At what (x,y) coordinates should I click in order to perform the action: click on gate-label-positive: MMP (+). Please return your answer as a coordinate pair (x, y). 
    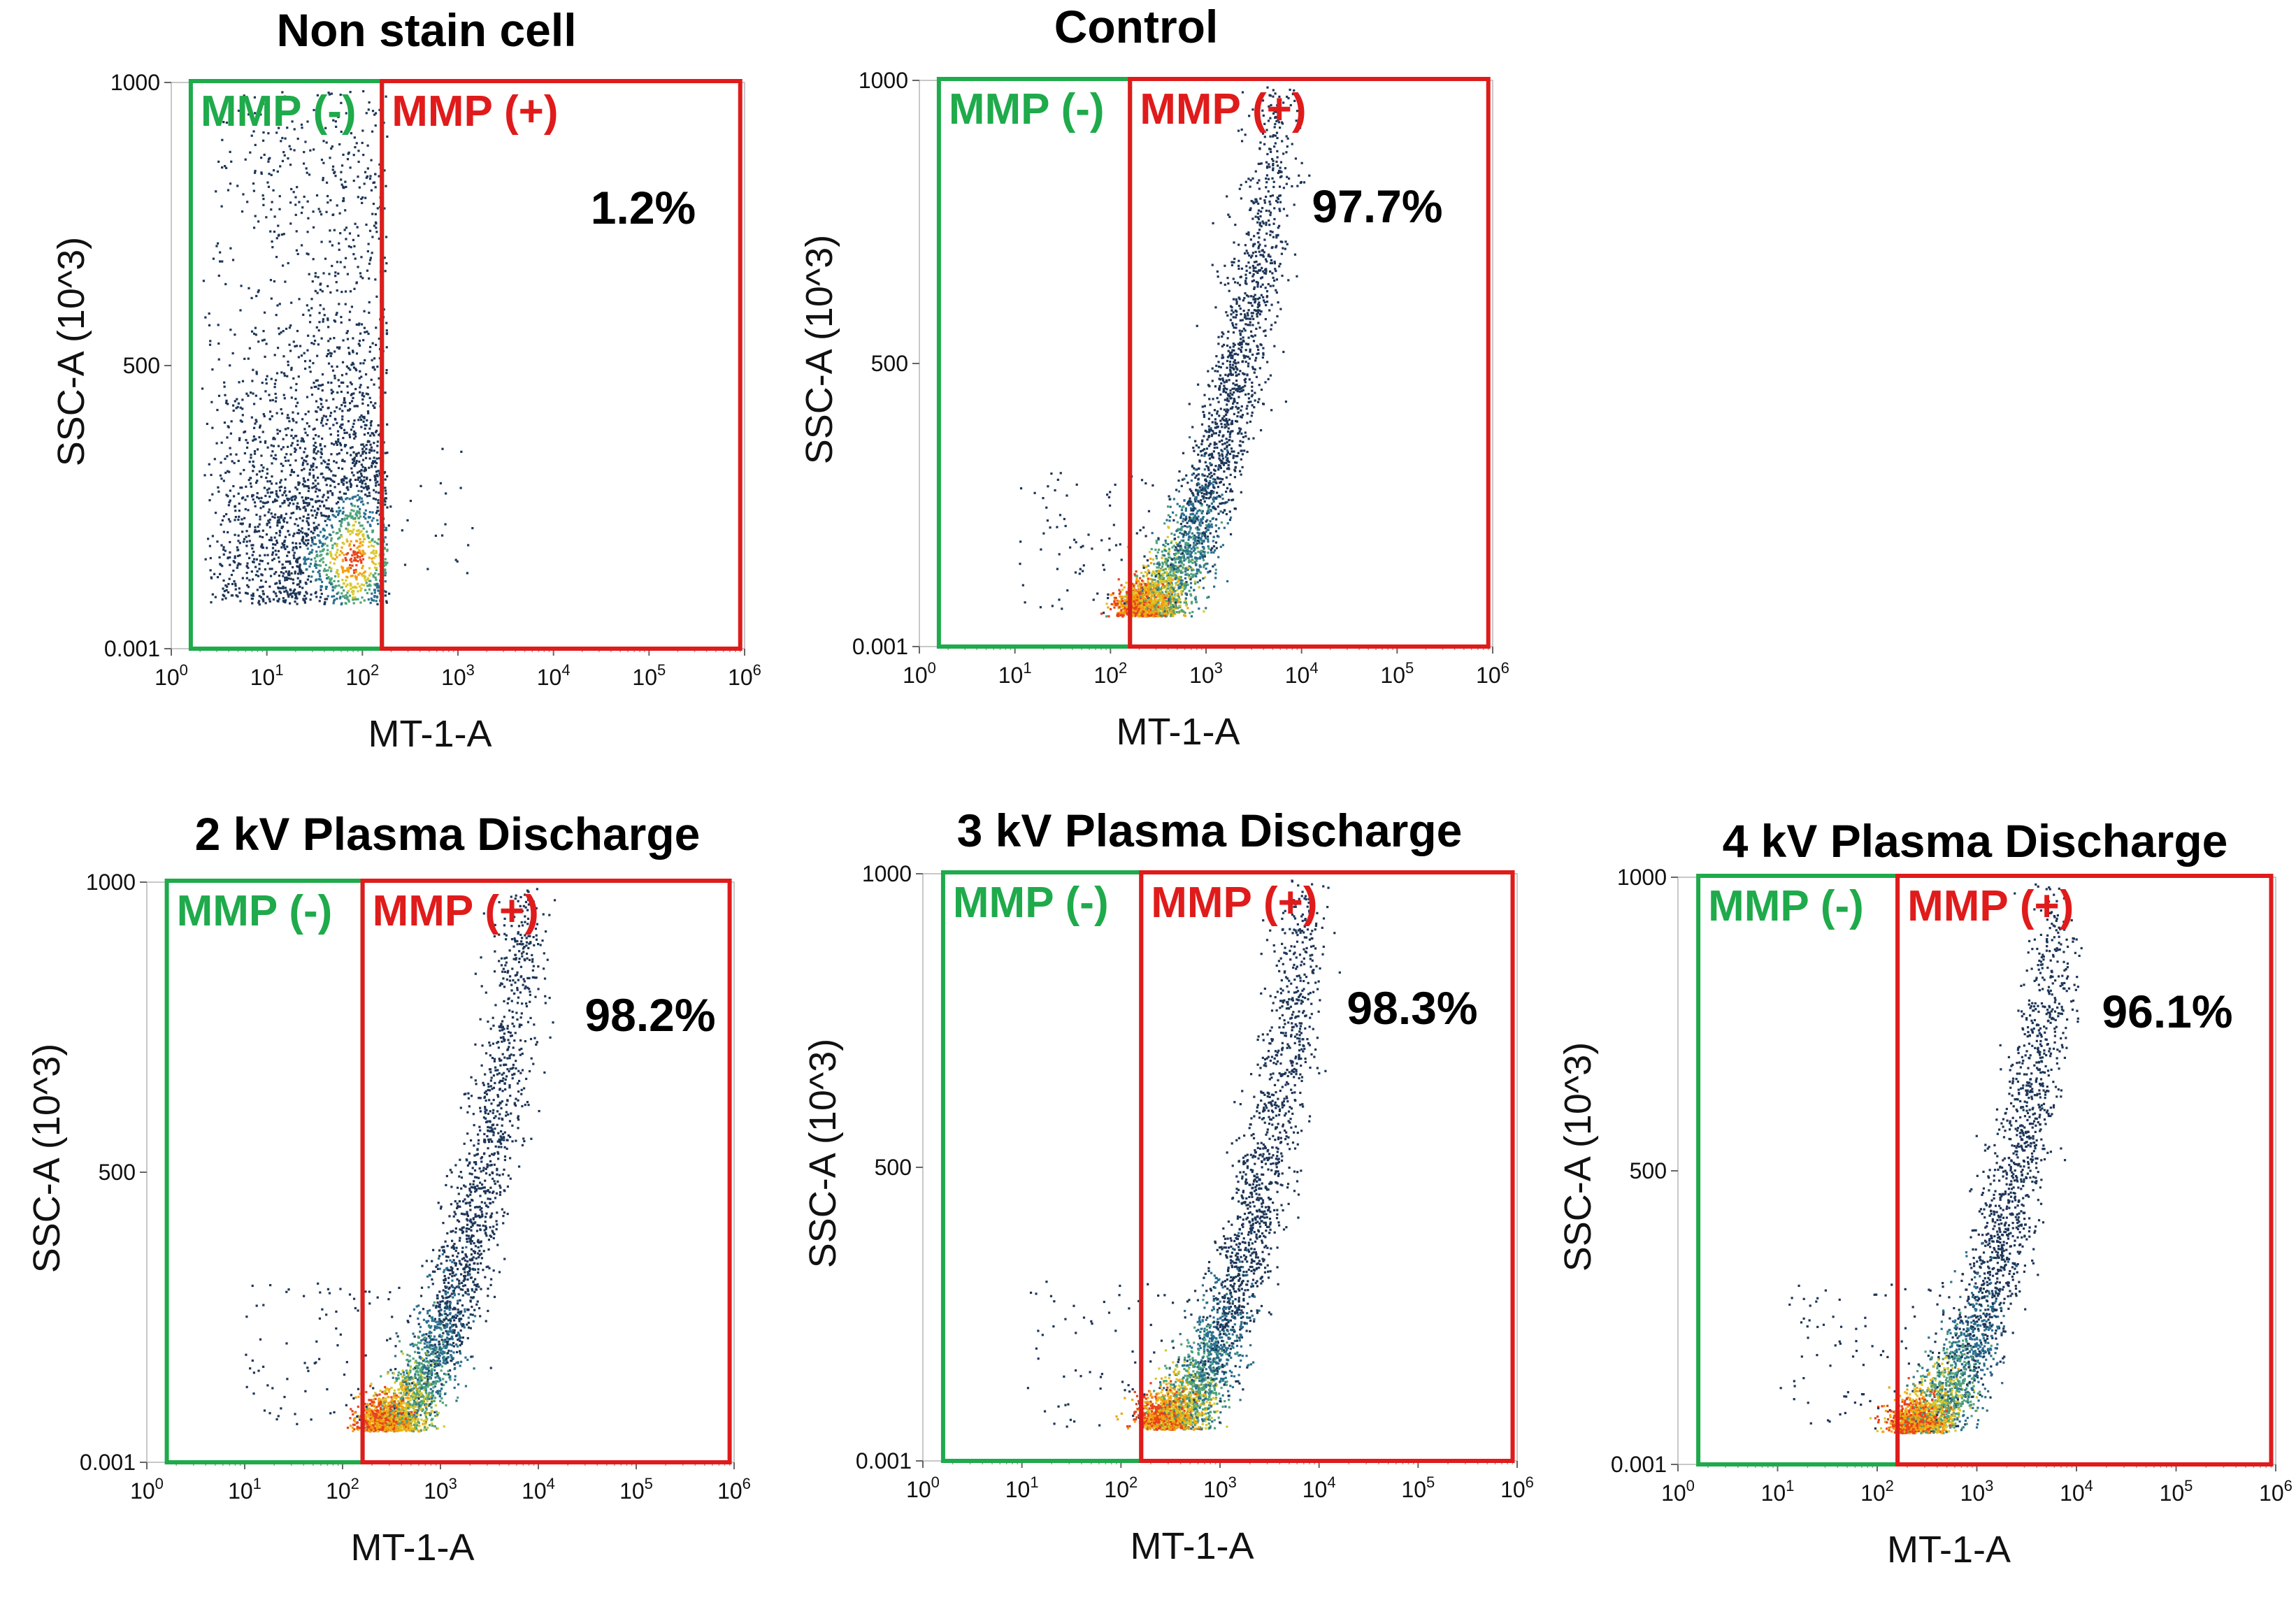
    Looking at the image, I should click on (475, 112).